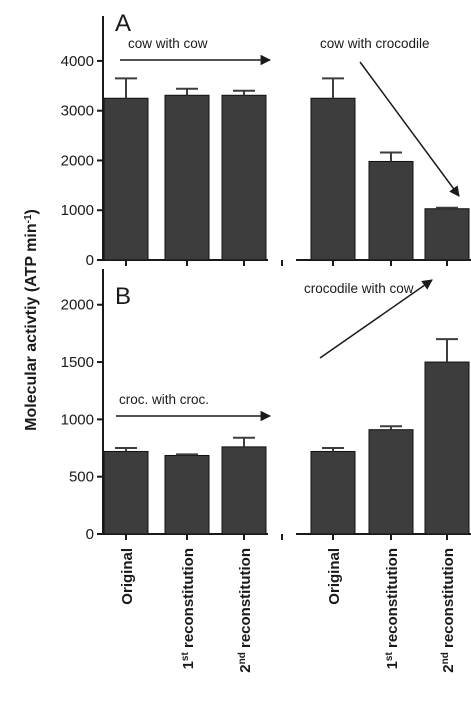 This screenshot has width=471, height=713. What do you see at coordinates (168, 43) in the screenshot?
I see `group-annotation: cow with cow` at bounding box center [168, 43].